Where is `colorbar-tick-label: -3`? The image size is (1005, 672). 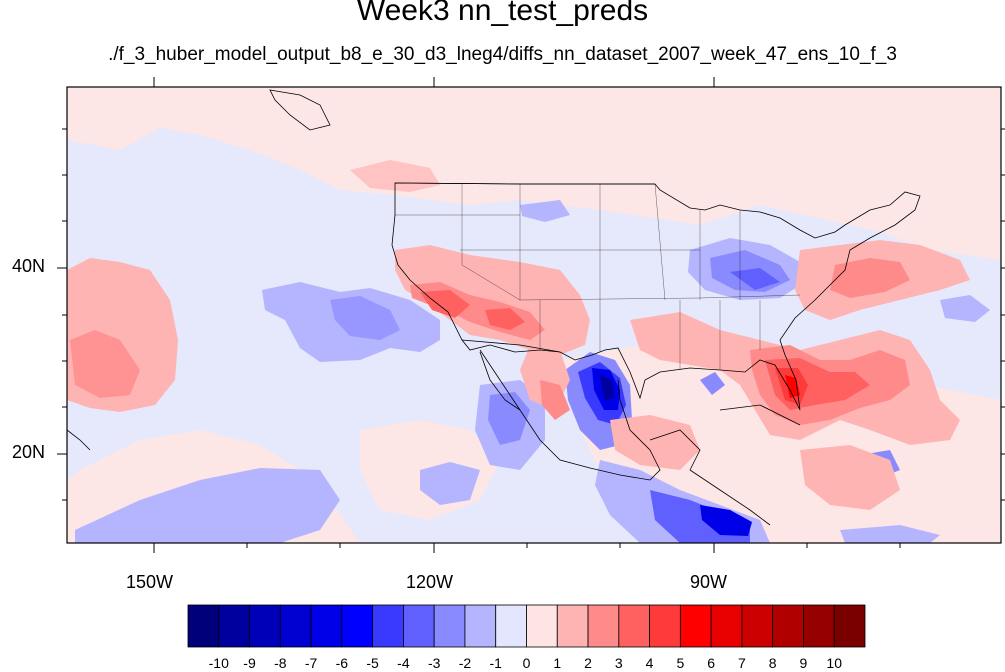 colorbar-tick-label: -3 is located at coordinates (434, 663).